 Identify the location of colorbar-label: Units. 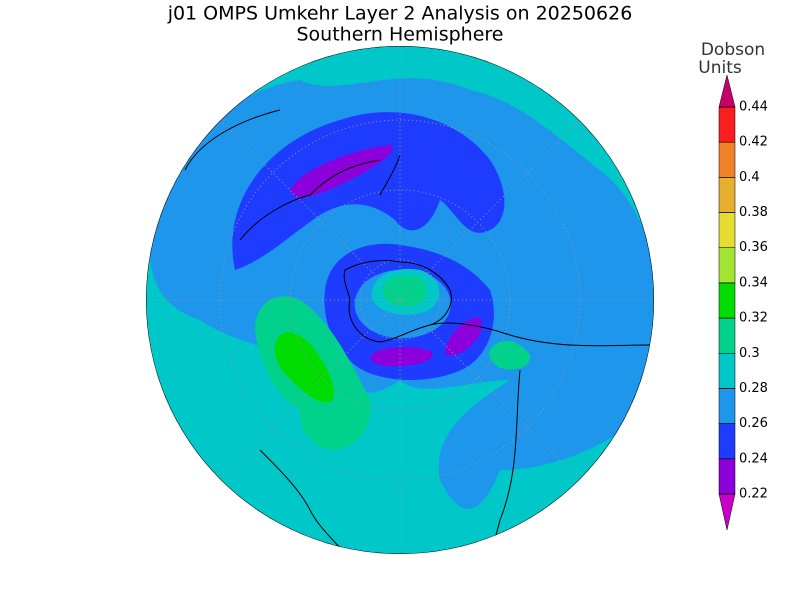
(720, 68).